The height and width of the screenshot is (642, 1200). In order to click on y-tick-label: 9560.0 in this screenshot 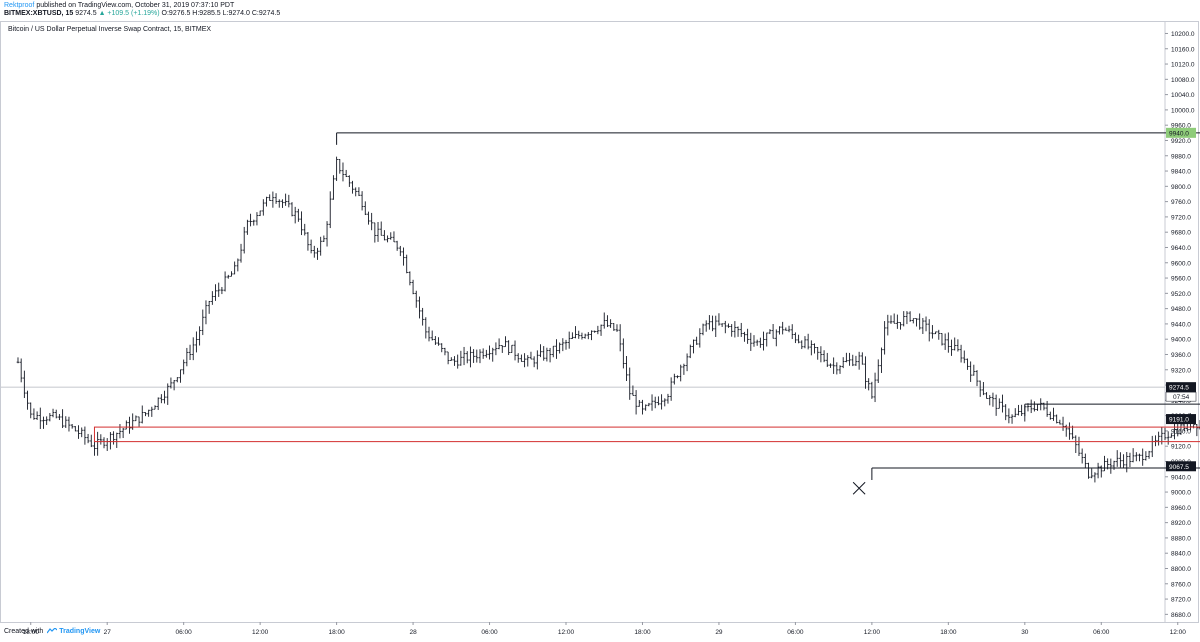, I will do `click(1181, 279)`.